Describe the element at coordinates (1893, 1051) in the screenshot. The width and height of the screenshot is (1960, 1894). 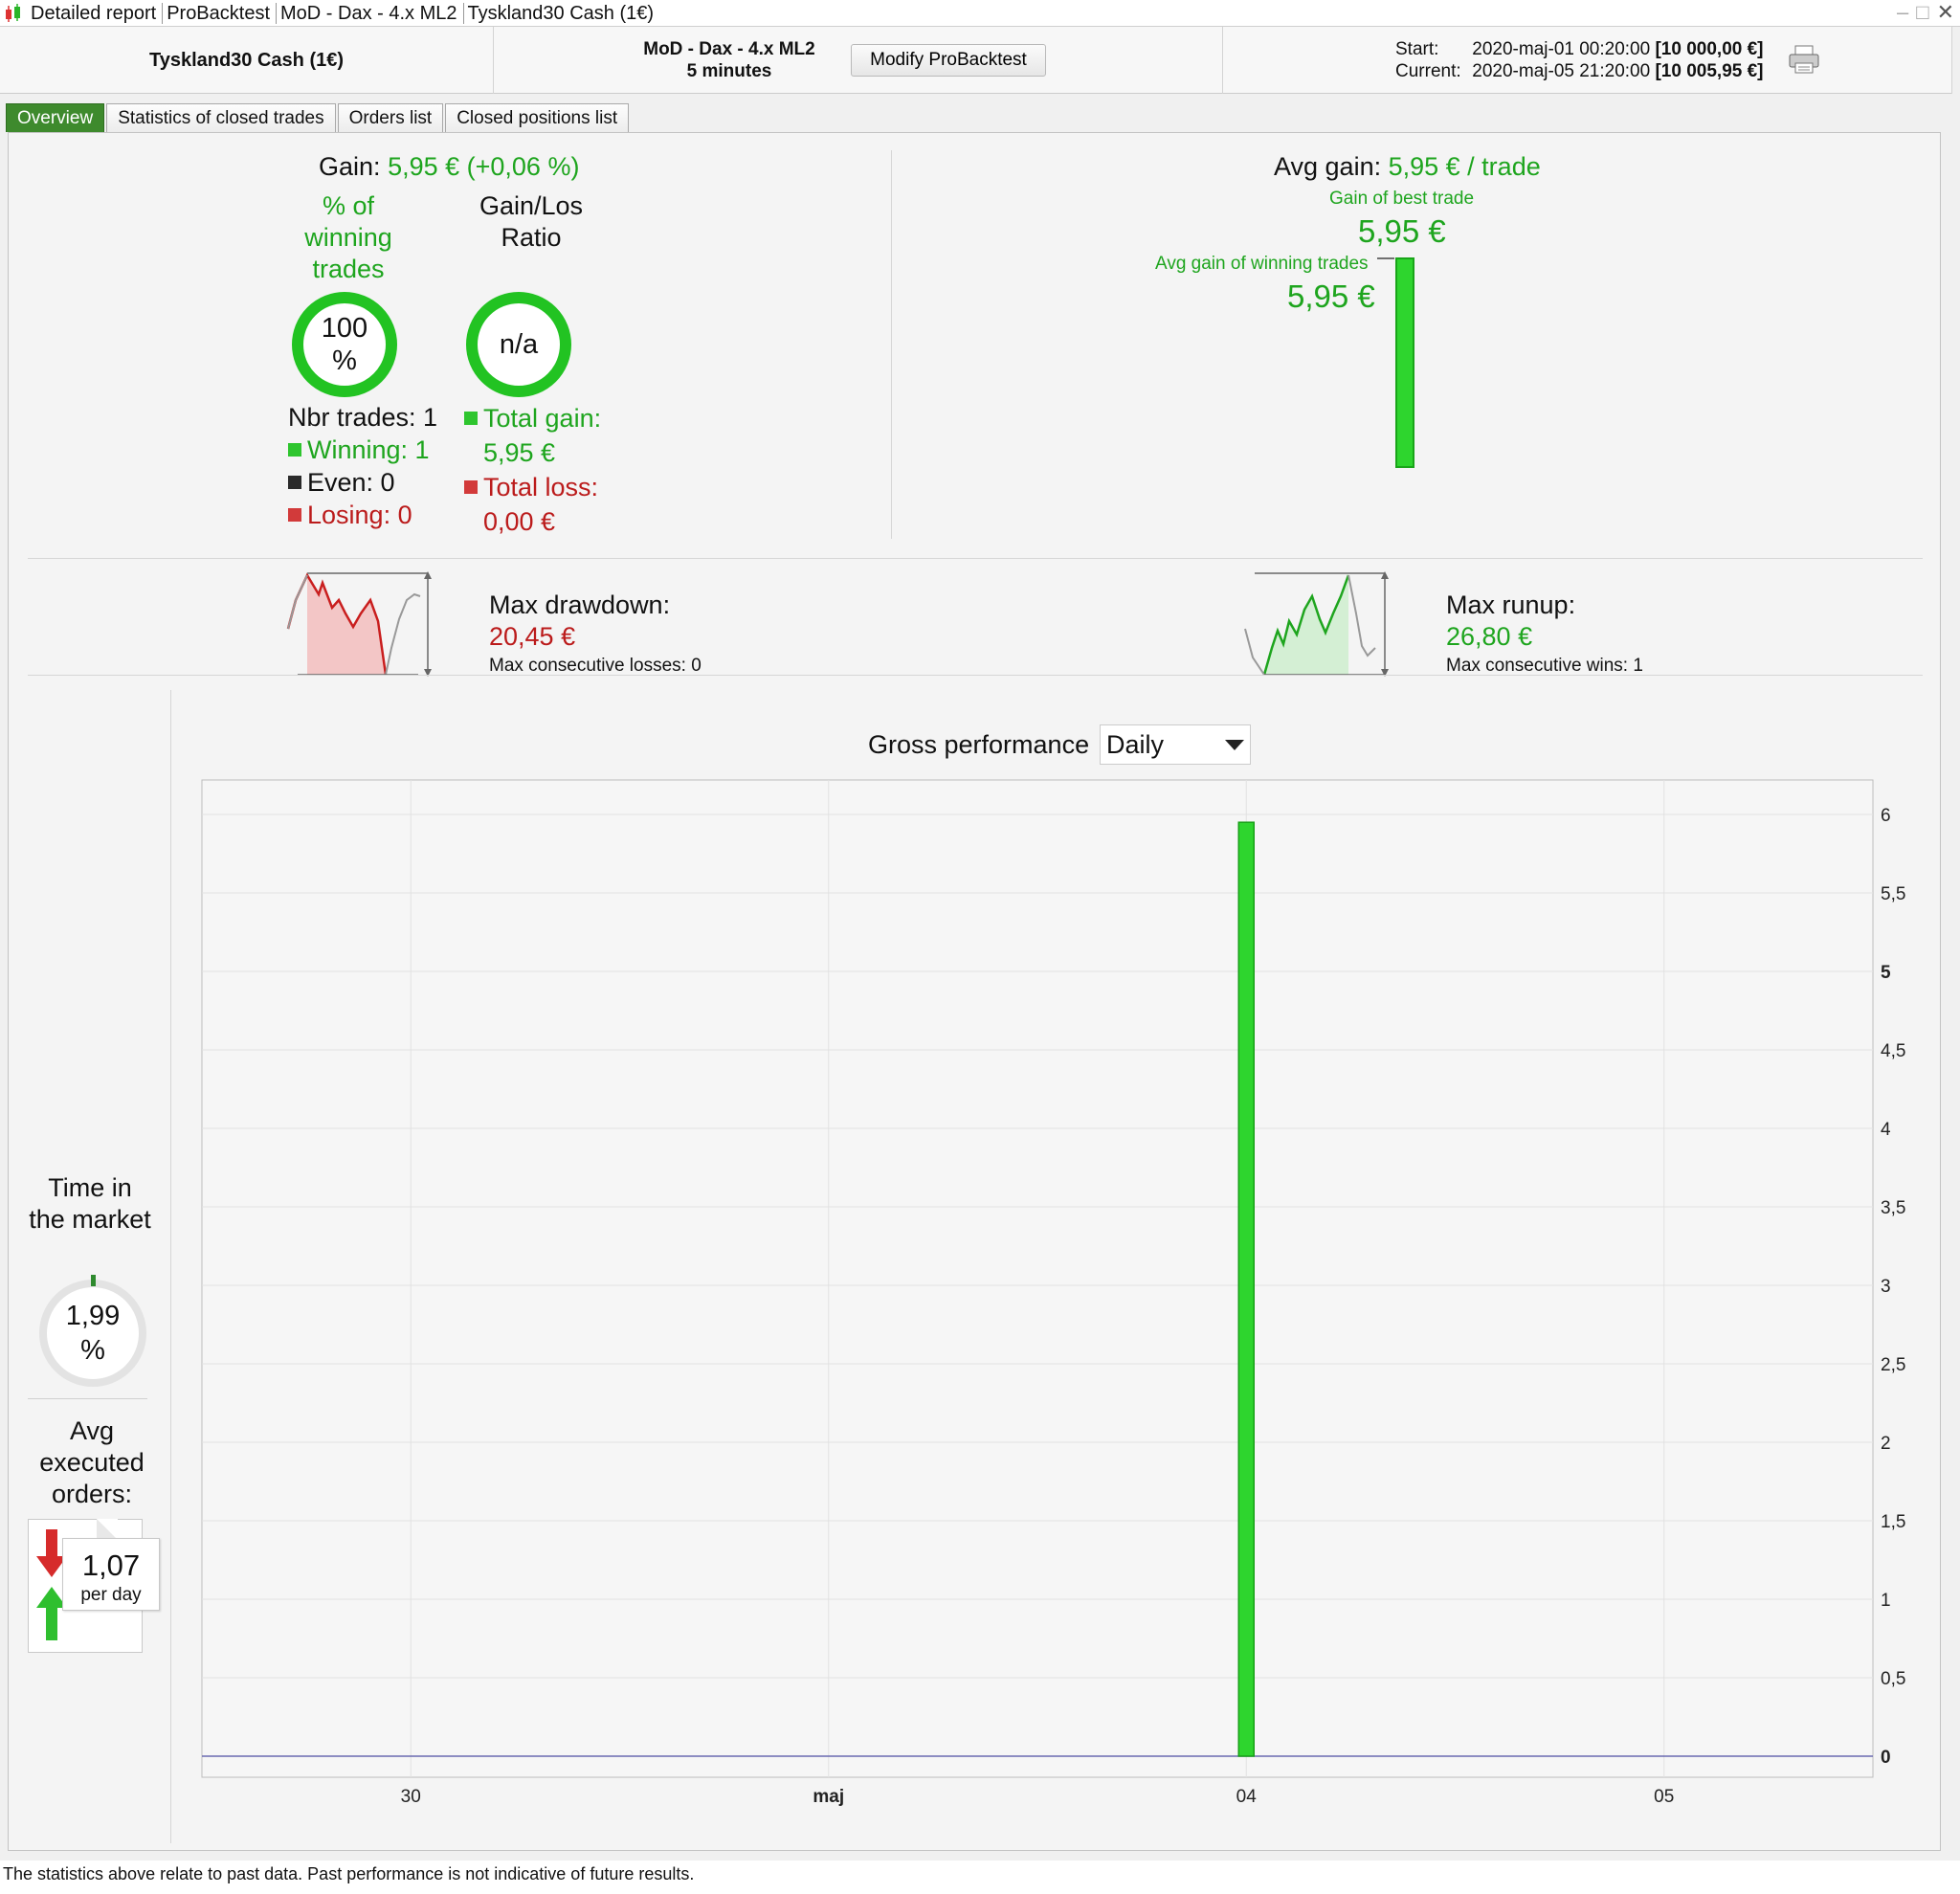
I see `y-tick-label: 4,5` at that location.